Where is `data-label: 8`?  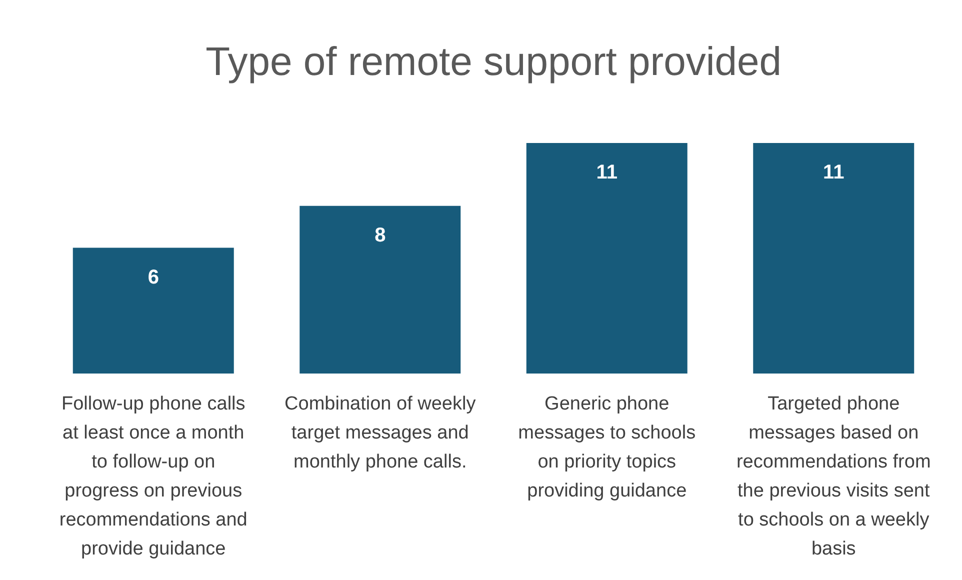 data-label: 8 is located at coordinates (380, 235).